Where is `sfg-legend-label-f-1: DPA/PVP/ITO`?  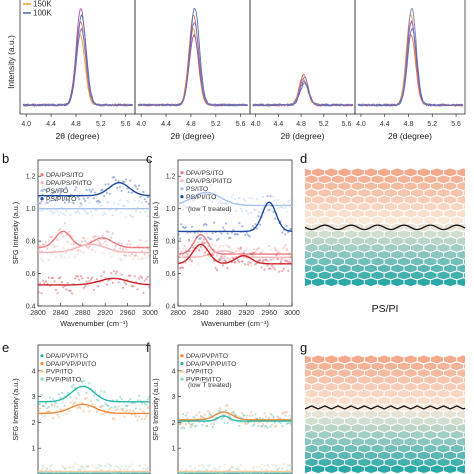
sfg-legend-label-f-1: DPA/PVP/ITO is located at coordinates (207, 356).